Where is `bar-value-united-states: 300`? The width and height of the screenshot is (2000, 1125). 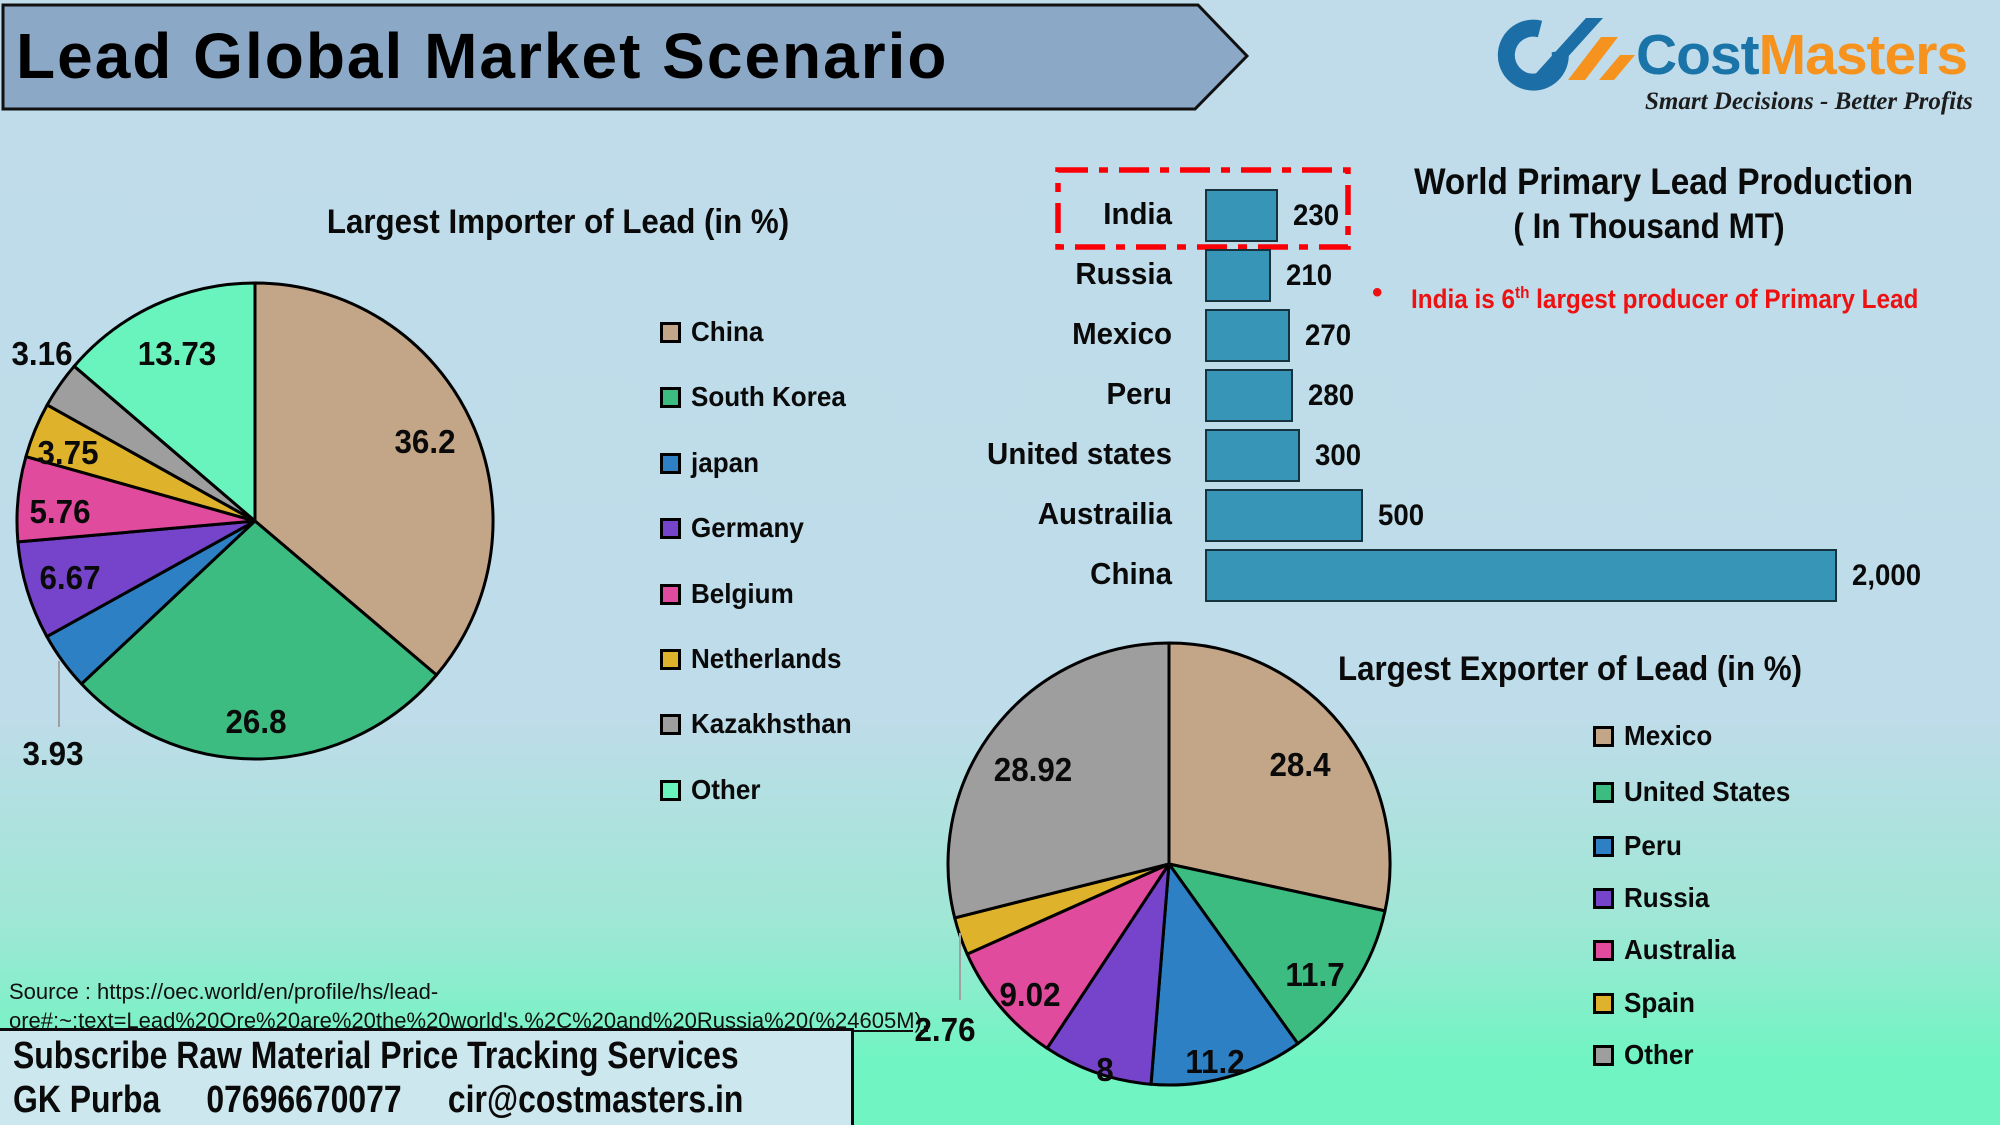
bar-value-united-states: 300 is located at coordinates (1338, 455).